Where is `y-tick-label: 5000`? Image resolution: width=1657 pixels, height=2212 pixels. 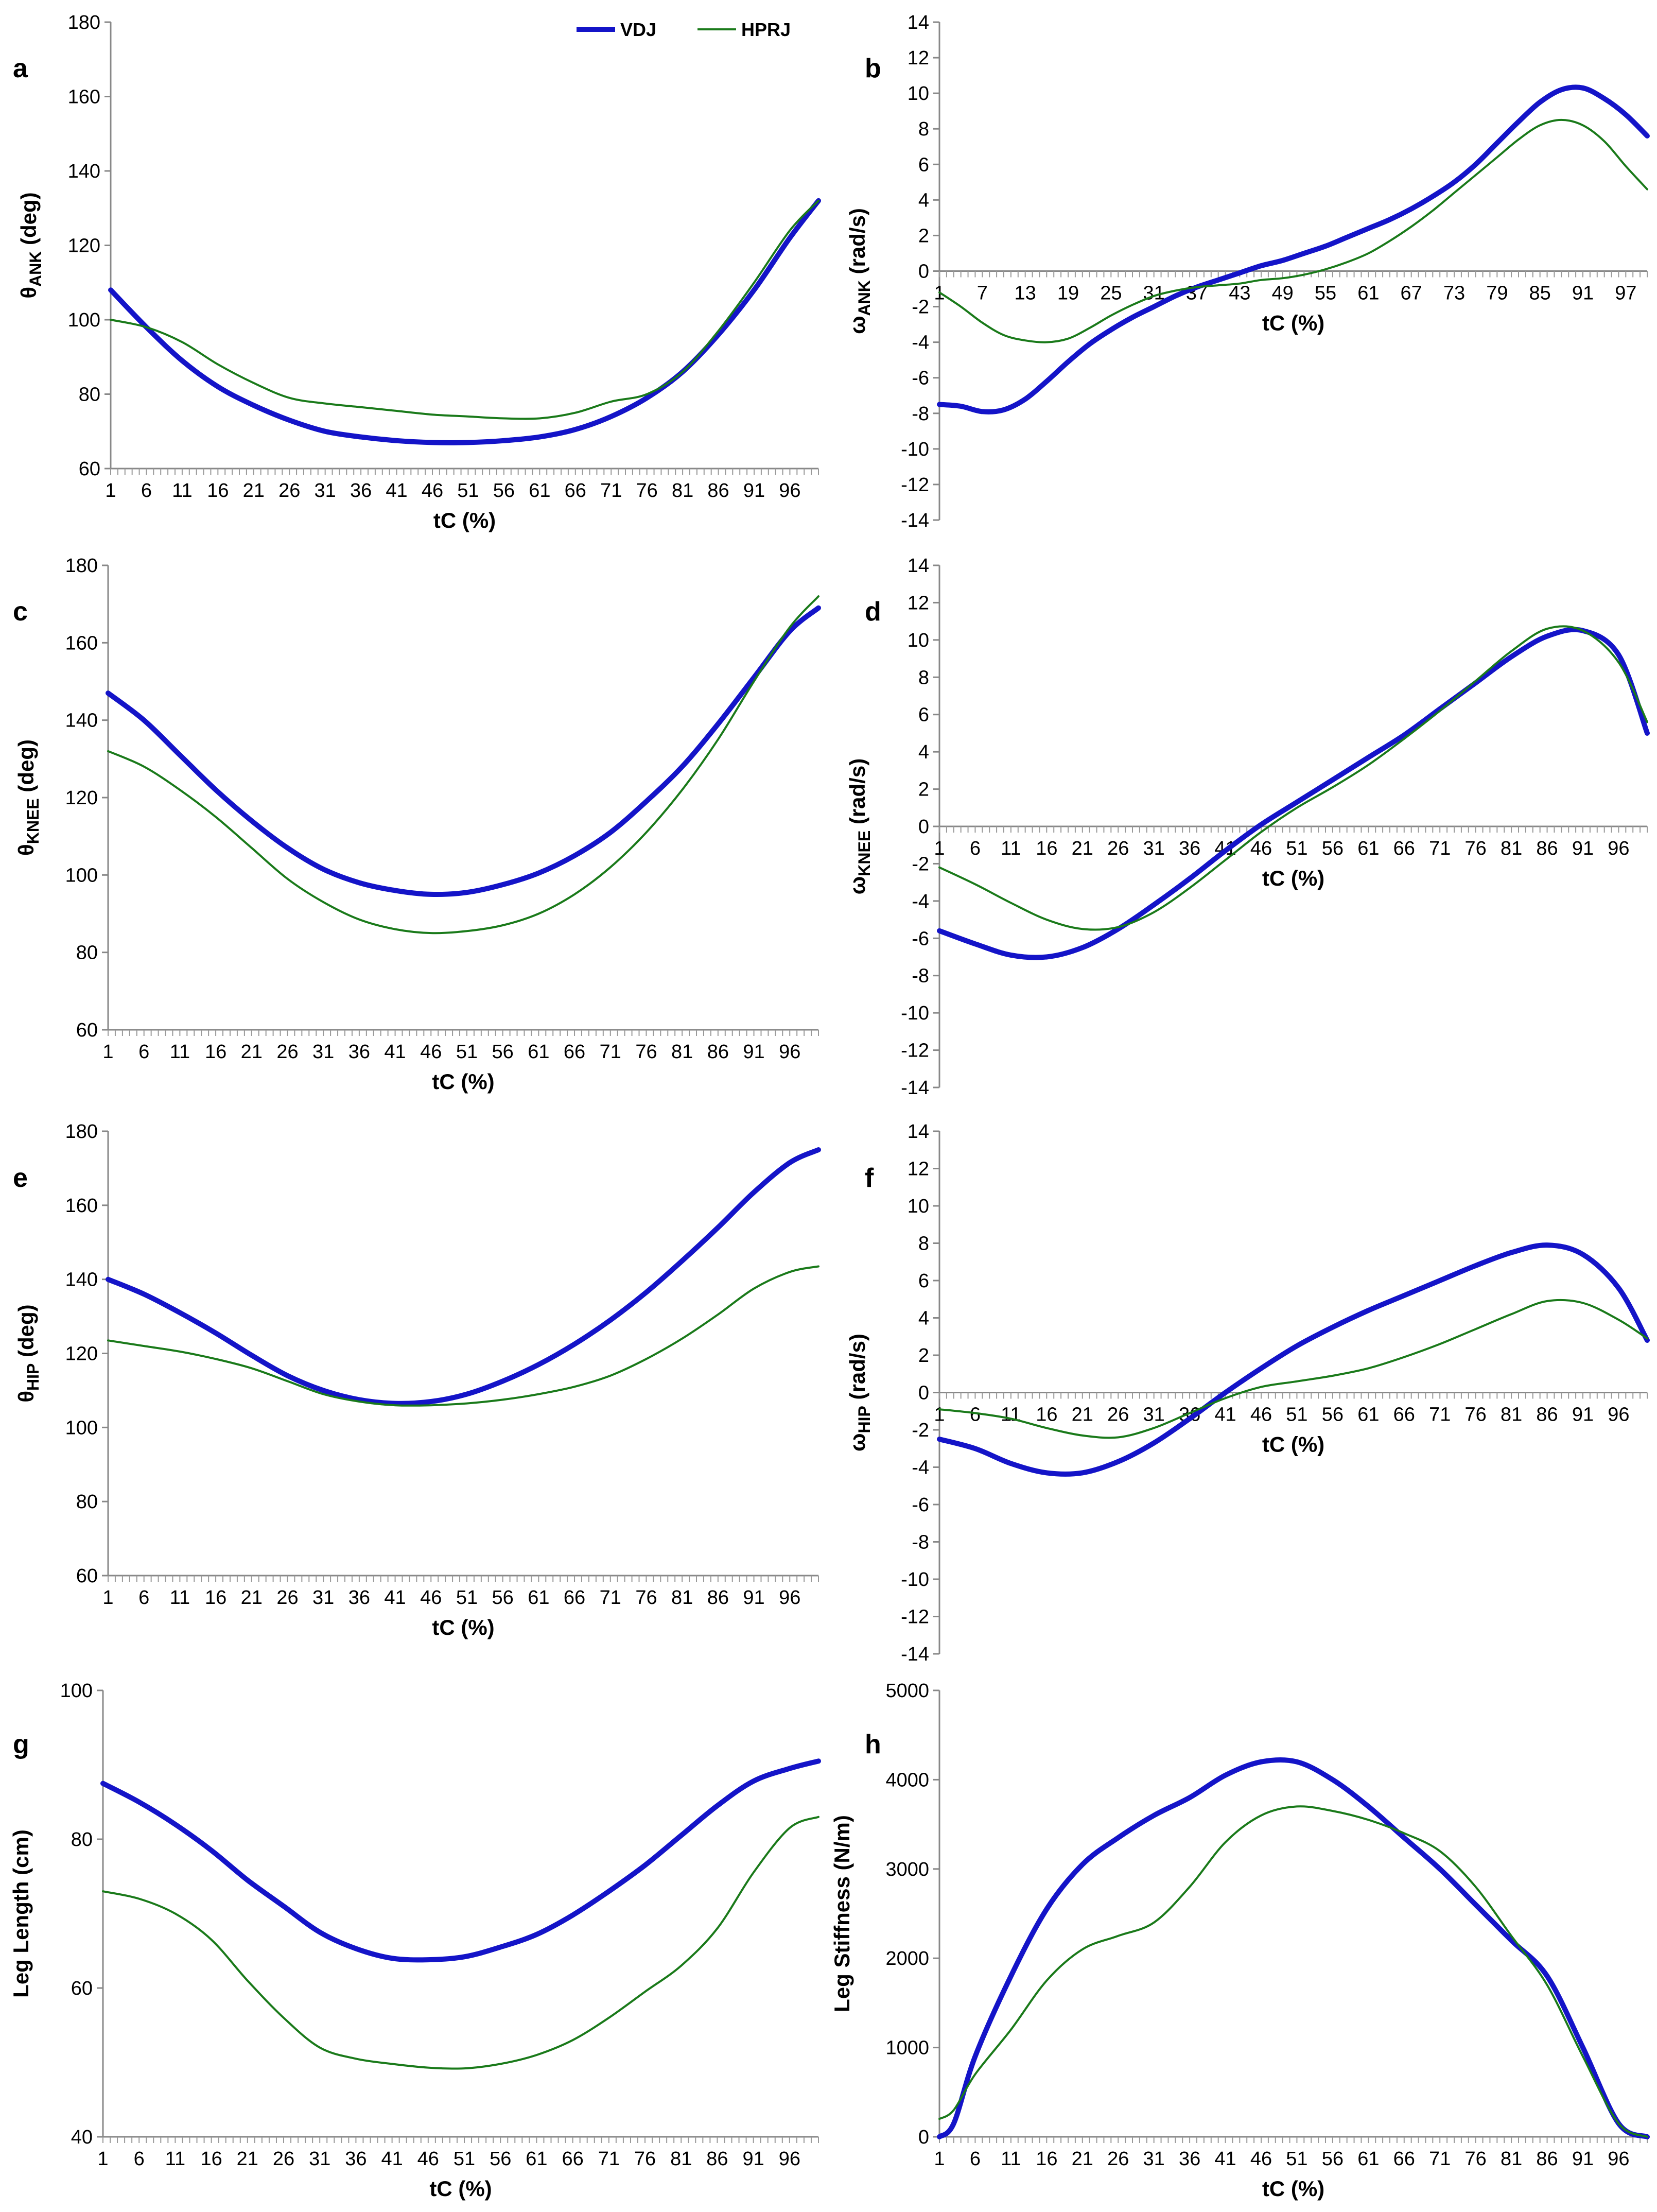 y-tick-label: 5000 is located at coordinates (907, 1691).